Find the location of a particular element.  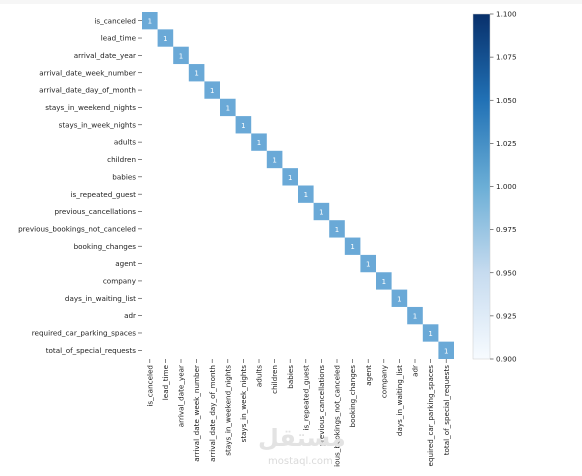

heatmap-cell-agent is located at coordinates (368, 263).